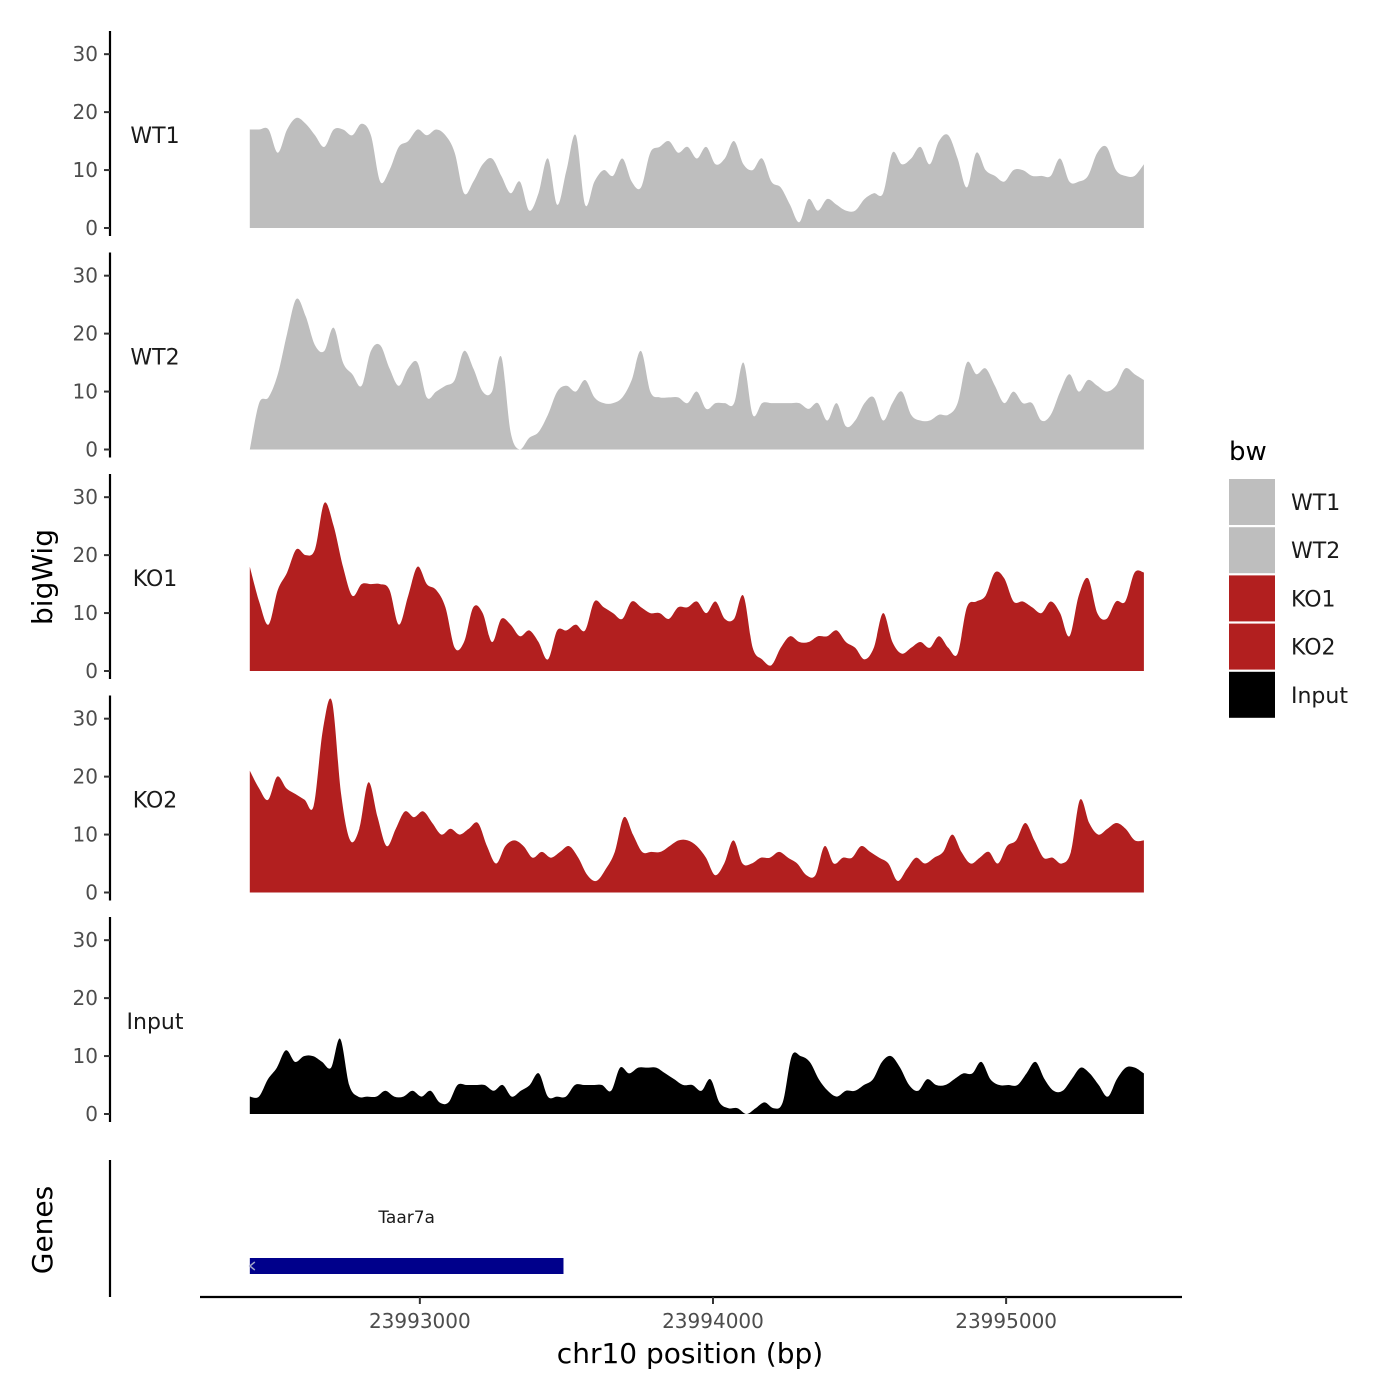  I want to click on y-axis-title: bigWig, so click(42, 577).